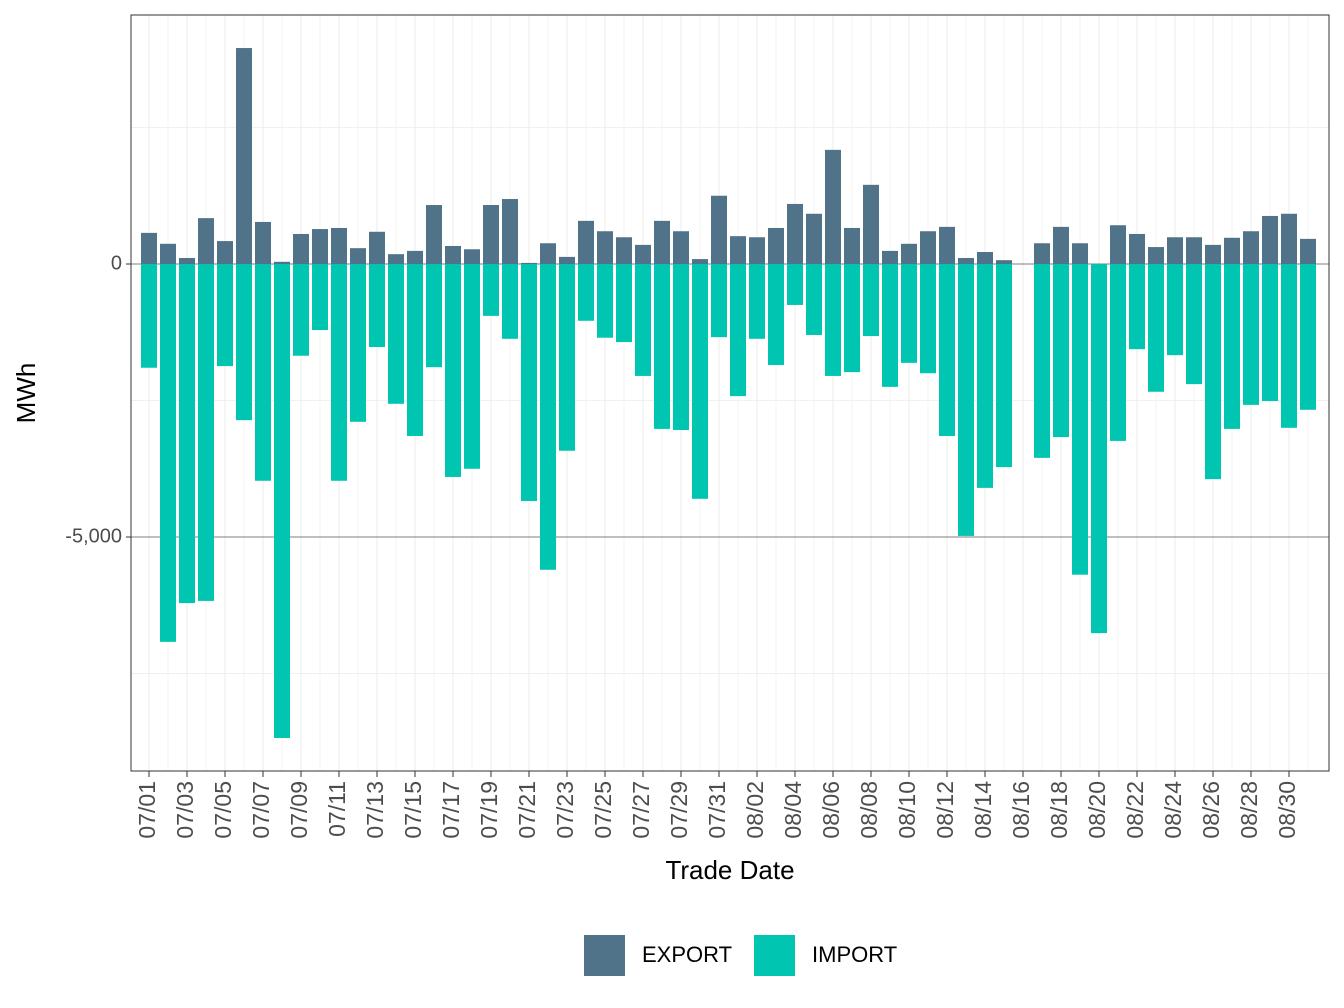 Image resolution: width=1344 pixels, height=1008 pixels. I want to click on x-tick-label: 08/16, so click(1021, 810).